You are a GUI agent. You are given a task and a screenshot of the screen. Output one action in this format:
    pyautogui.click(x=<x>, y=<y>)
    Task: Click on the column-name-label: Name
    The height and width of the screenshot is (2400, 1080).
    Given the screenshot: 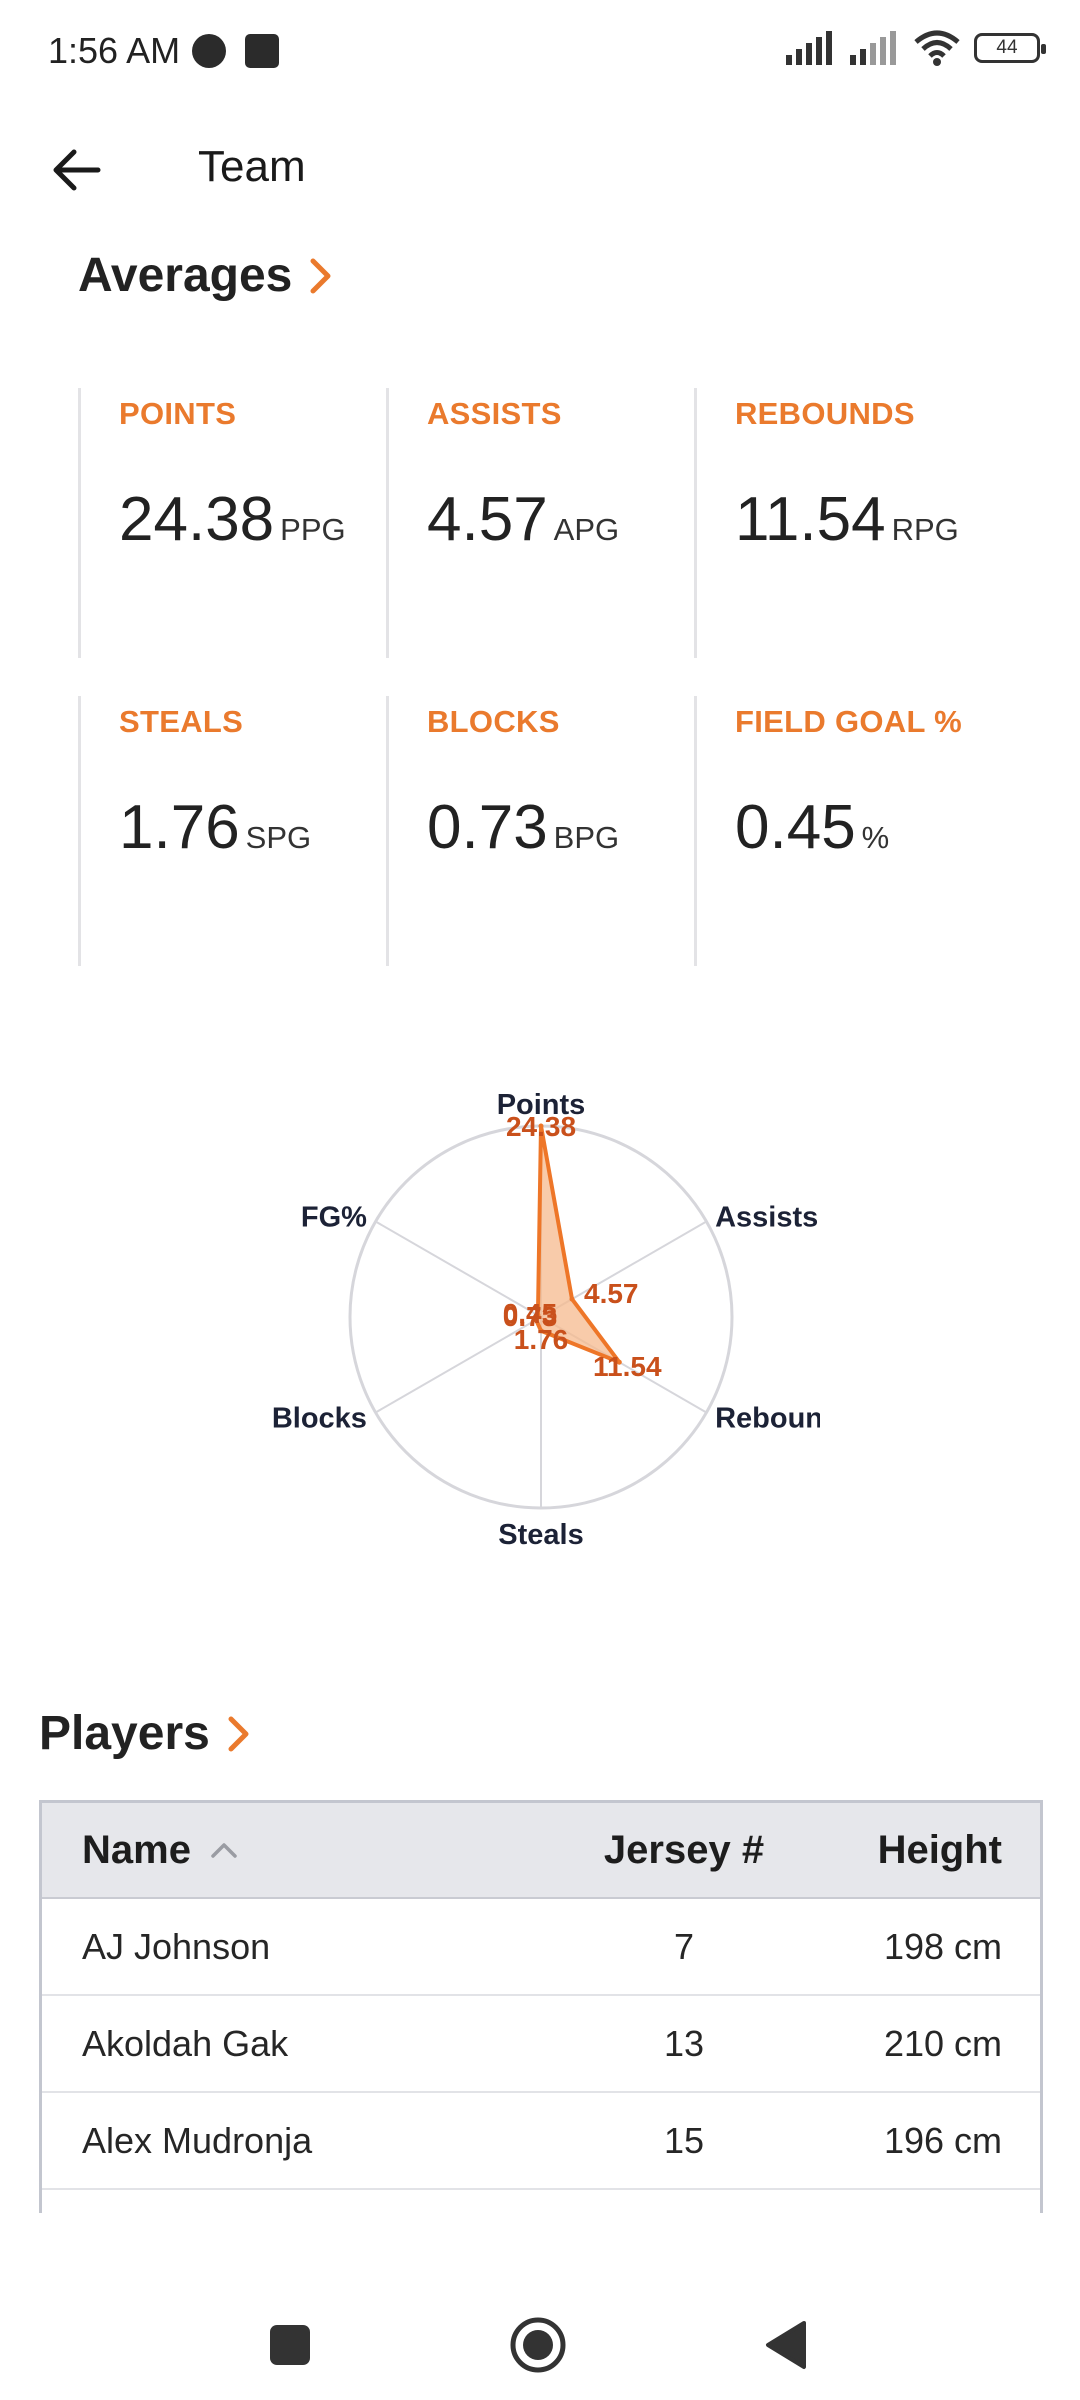 What is the action you would take?
    pyautogui.click(x=136, y=1849)
    